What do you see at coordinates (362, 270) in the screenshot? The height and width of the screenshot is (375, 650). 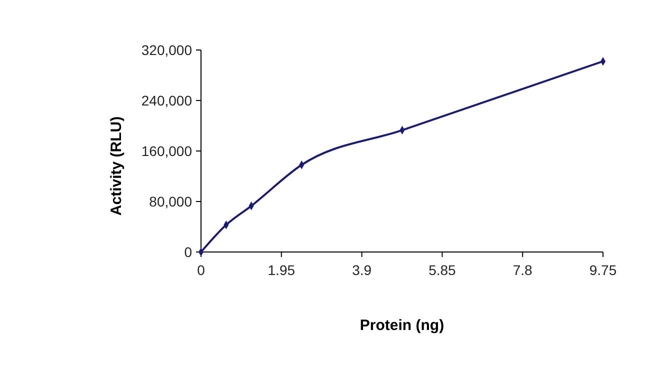 I see `x-tick-label: 3.9` at bounding box center [362, 270].